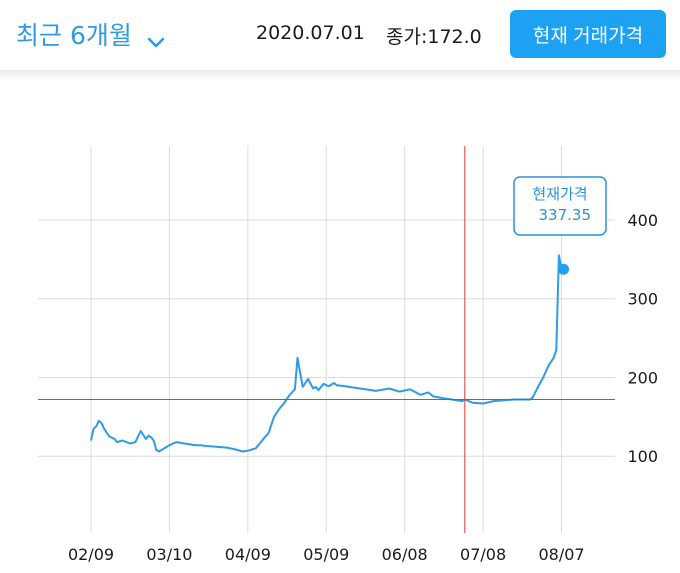  I want to click on header-divider, so click(340, 75).